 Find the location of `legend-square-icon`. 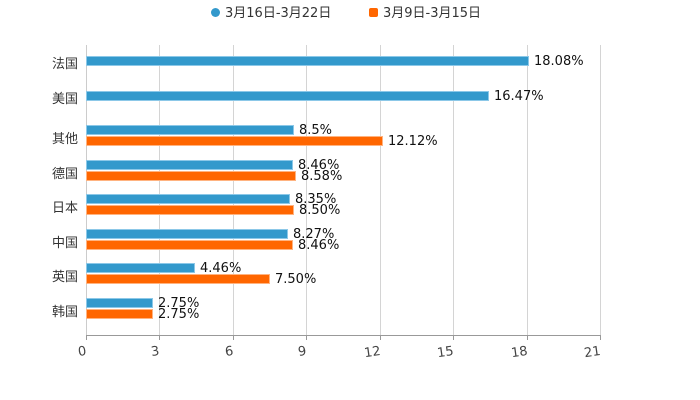

legend-square-icon is located at coordinates (373, 12).